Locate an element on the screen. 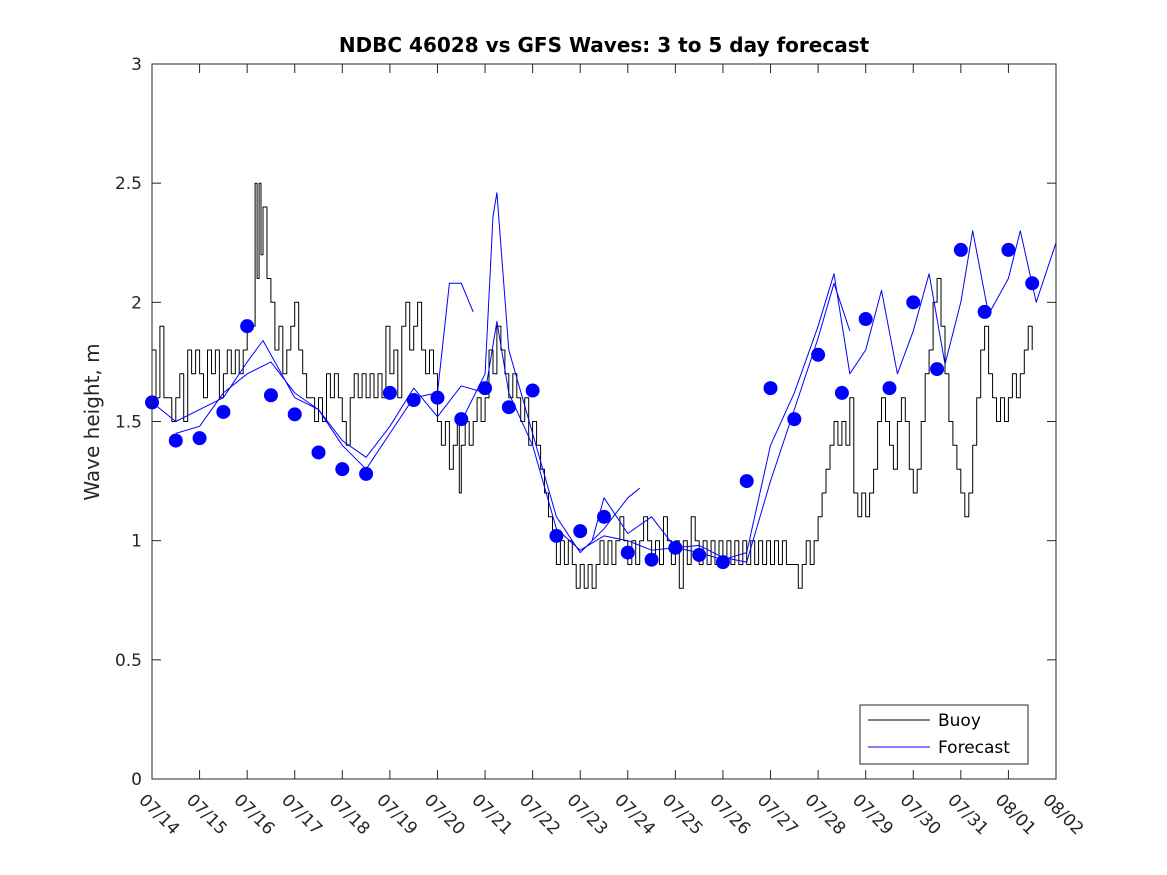 This screenshot has width=1167, height=875. y-axis-label: Wave height, m is located at coordinates (92, 421).